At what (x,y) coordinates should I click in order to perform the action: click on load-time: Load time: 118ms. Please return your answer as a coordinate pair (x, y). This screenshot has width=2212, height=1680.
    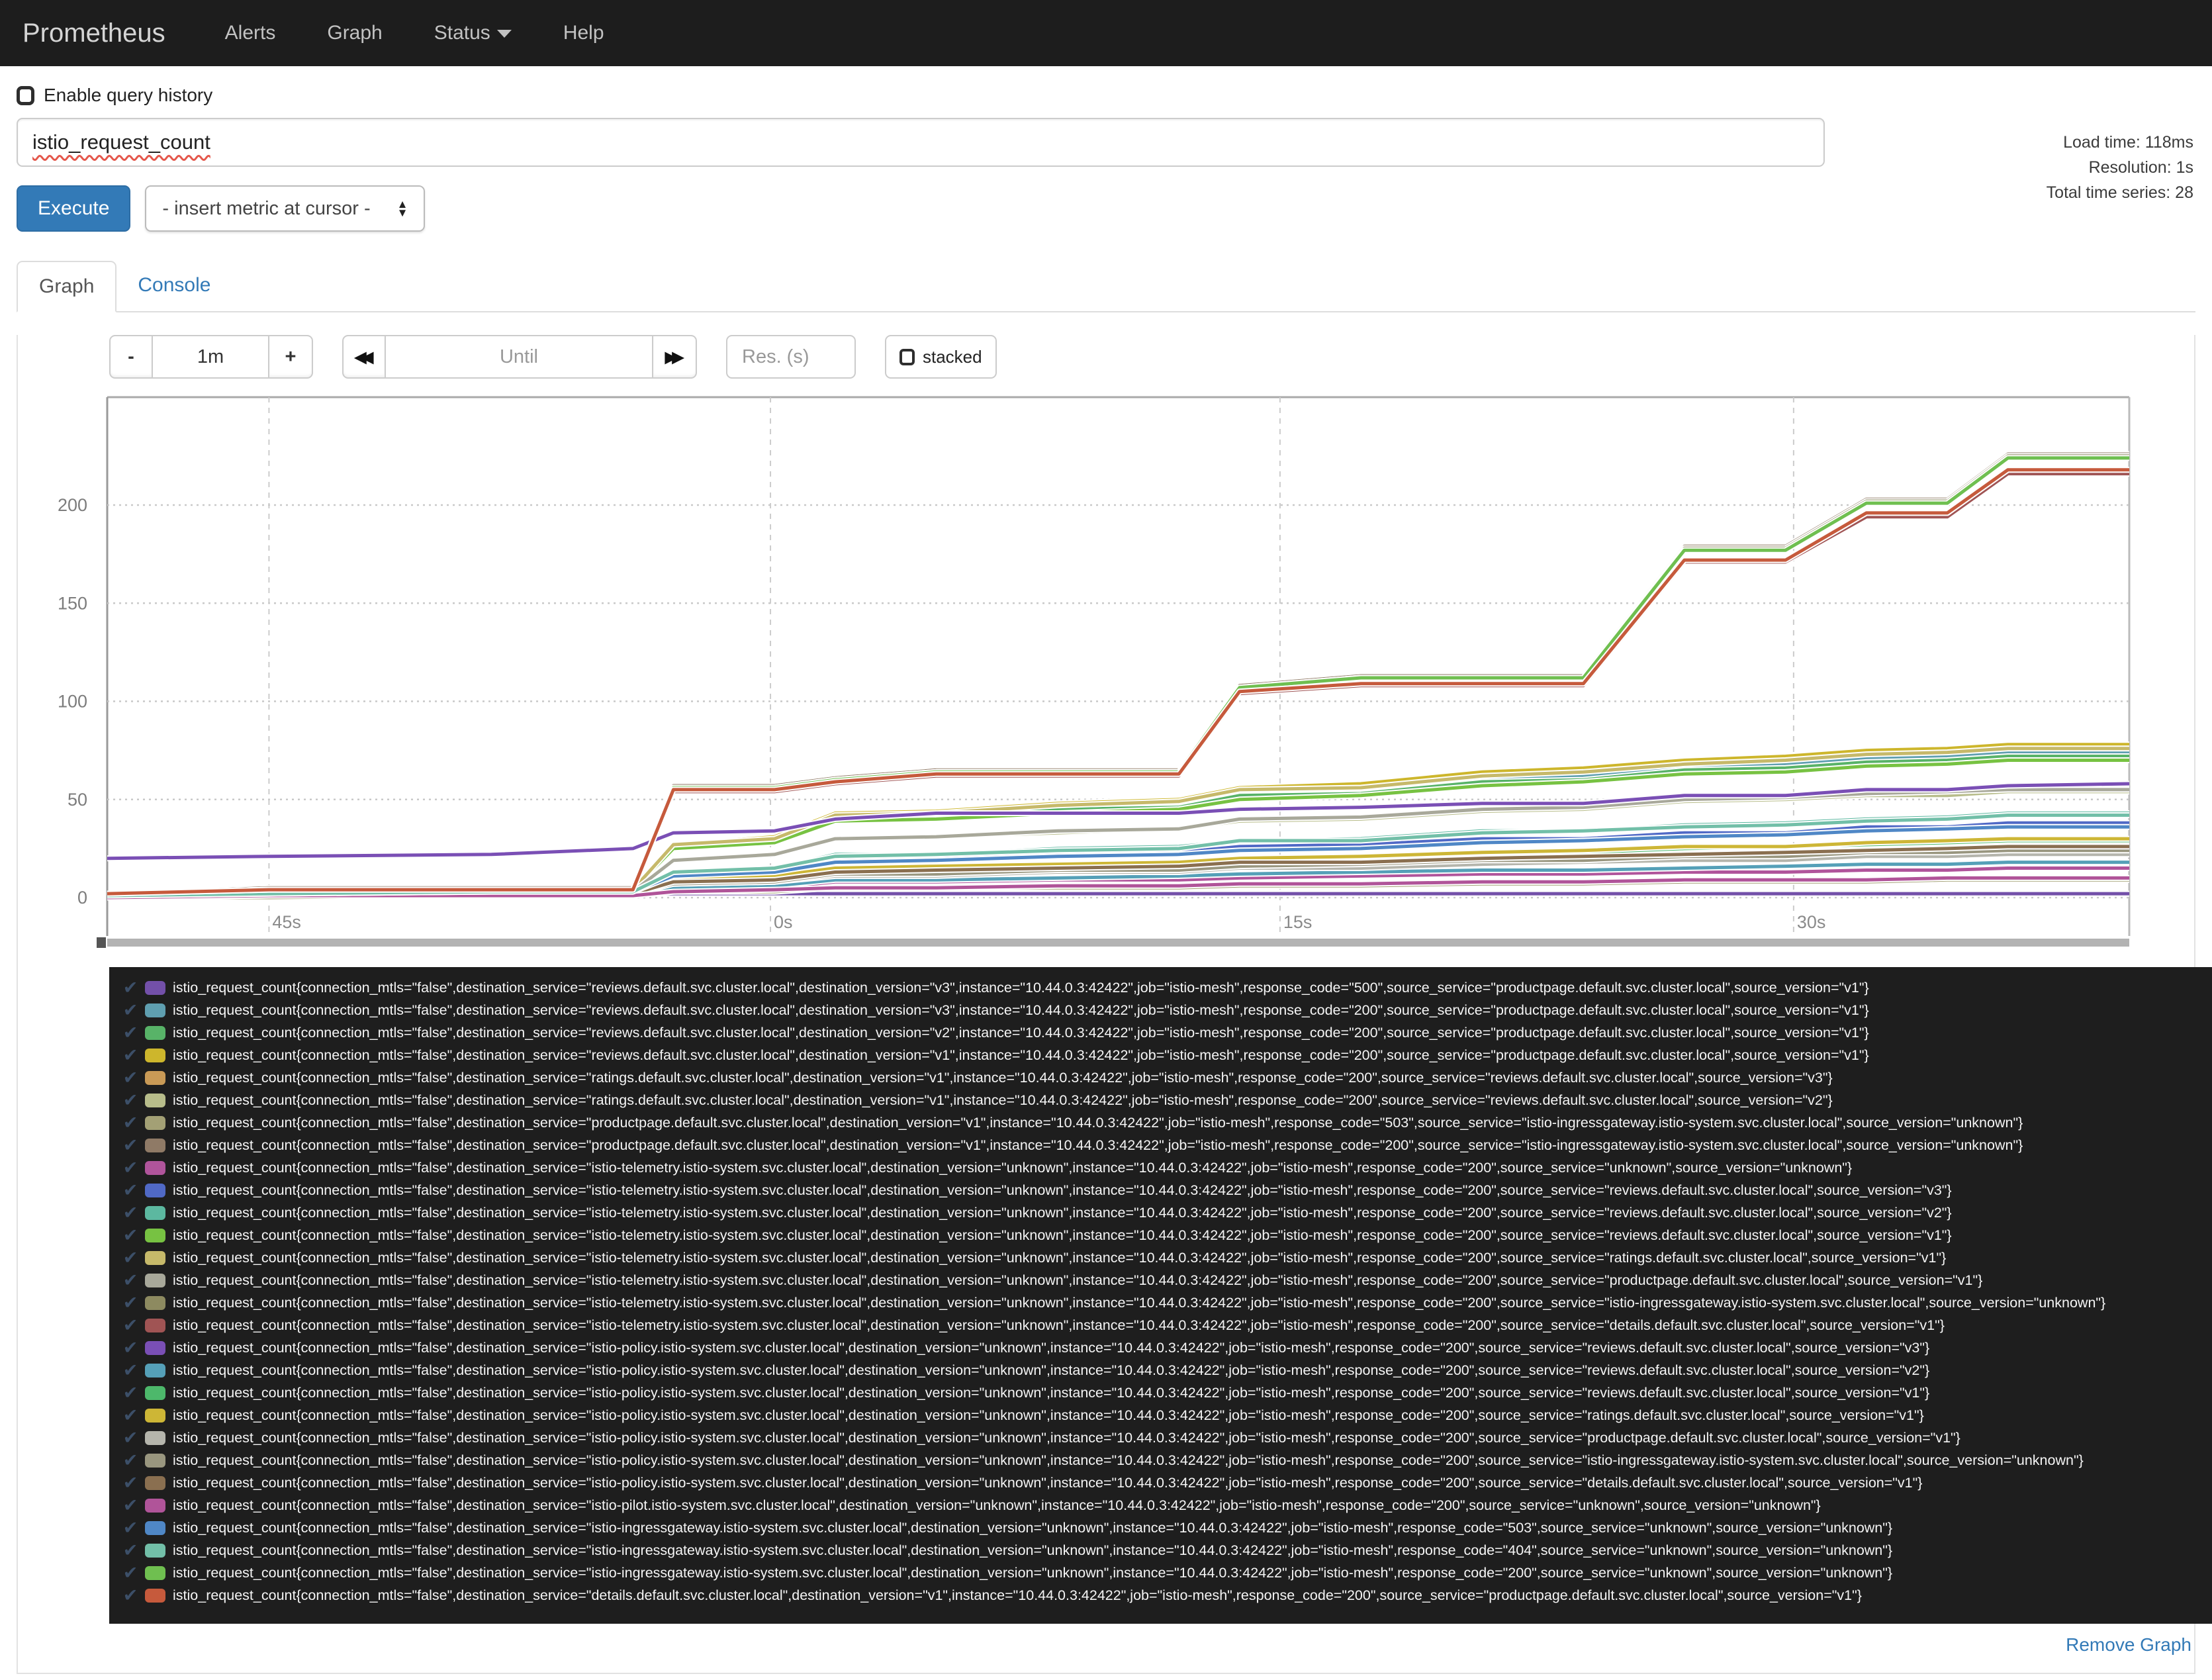
    Looking at the image, I should click on (2128, 142).